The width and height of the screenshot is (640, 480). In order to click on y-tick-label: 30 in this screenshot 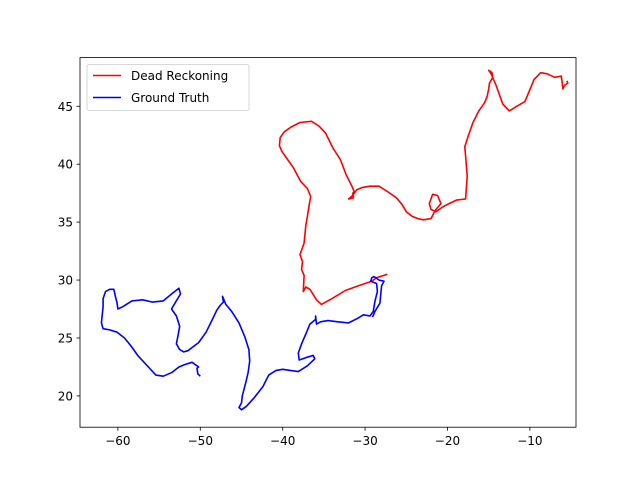, I will do `click(65, 281)`.